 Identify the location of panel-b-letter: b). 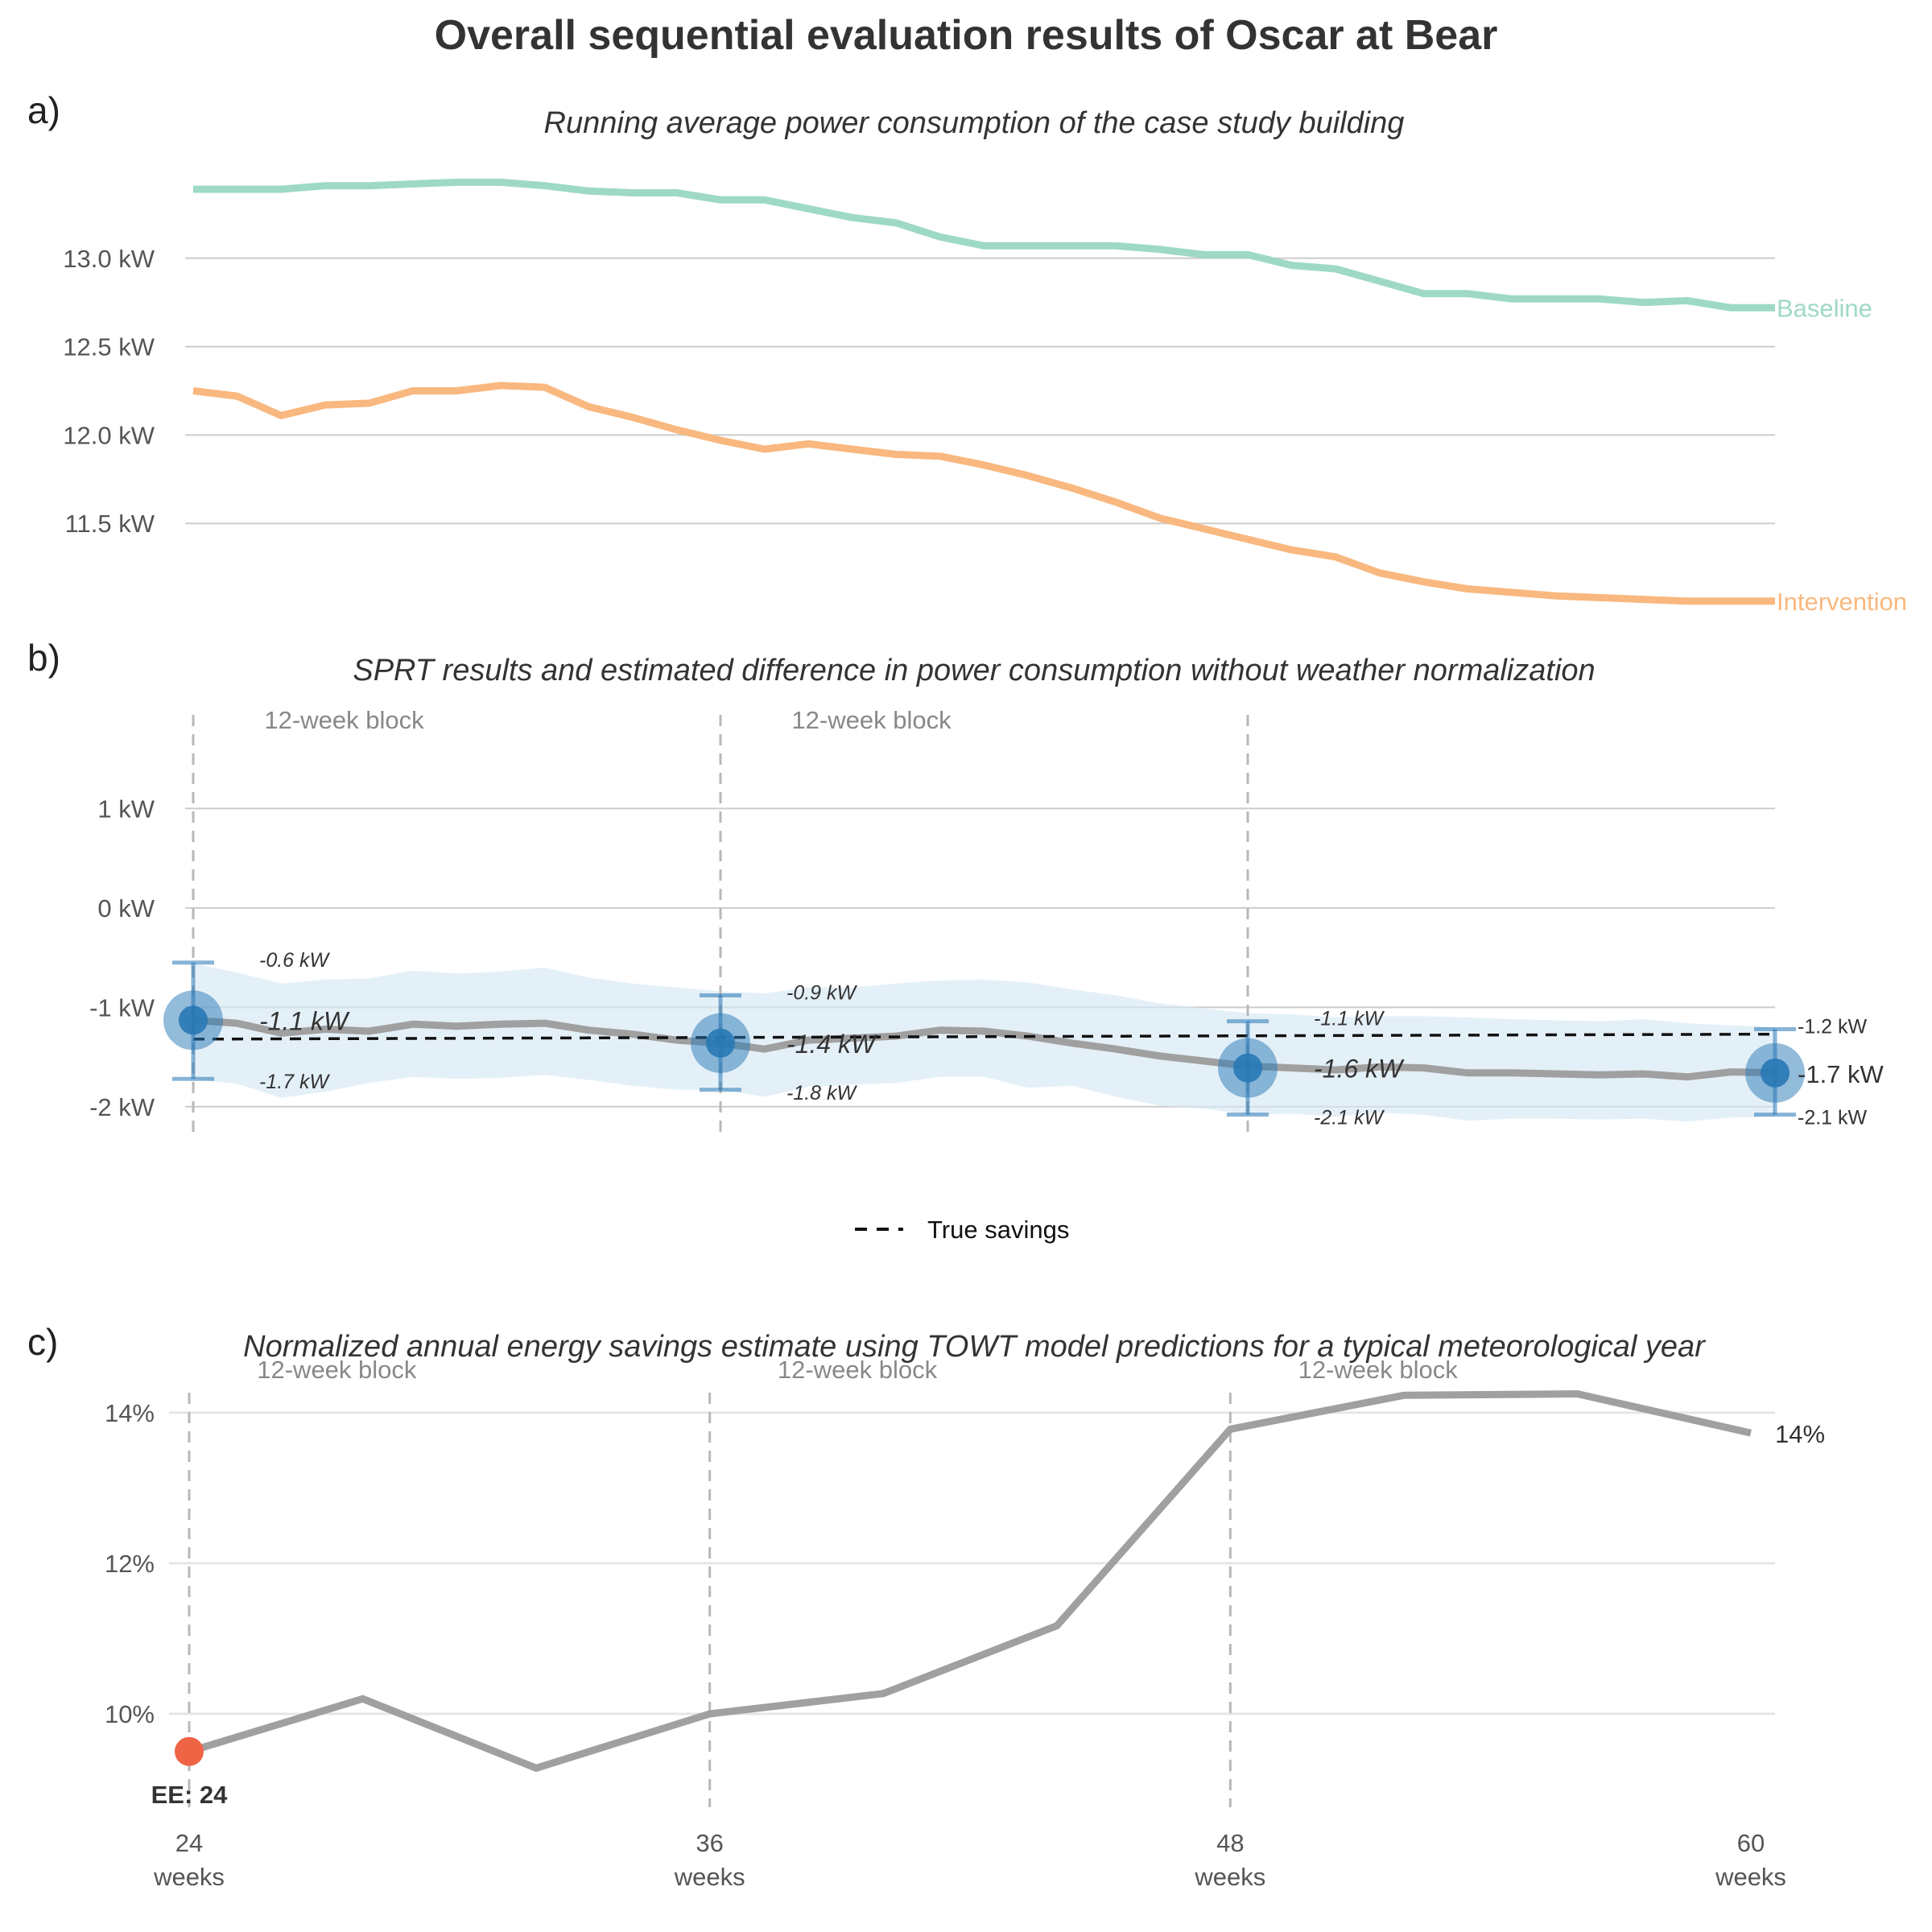
(43, 658).